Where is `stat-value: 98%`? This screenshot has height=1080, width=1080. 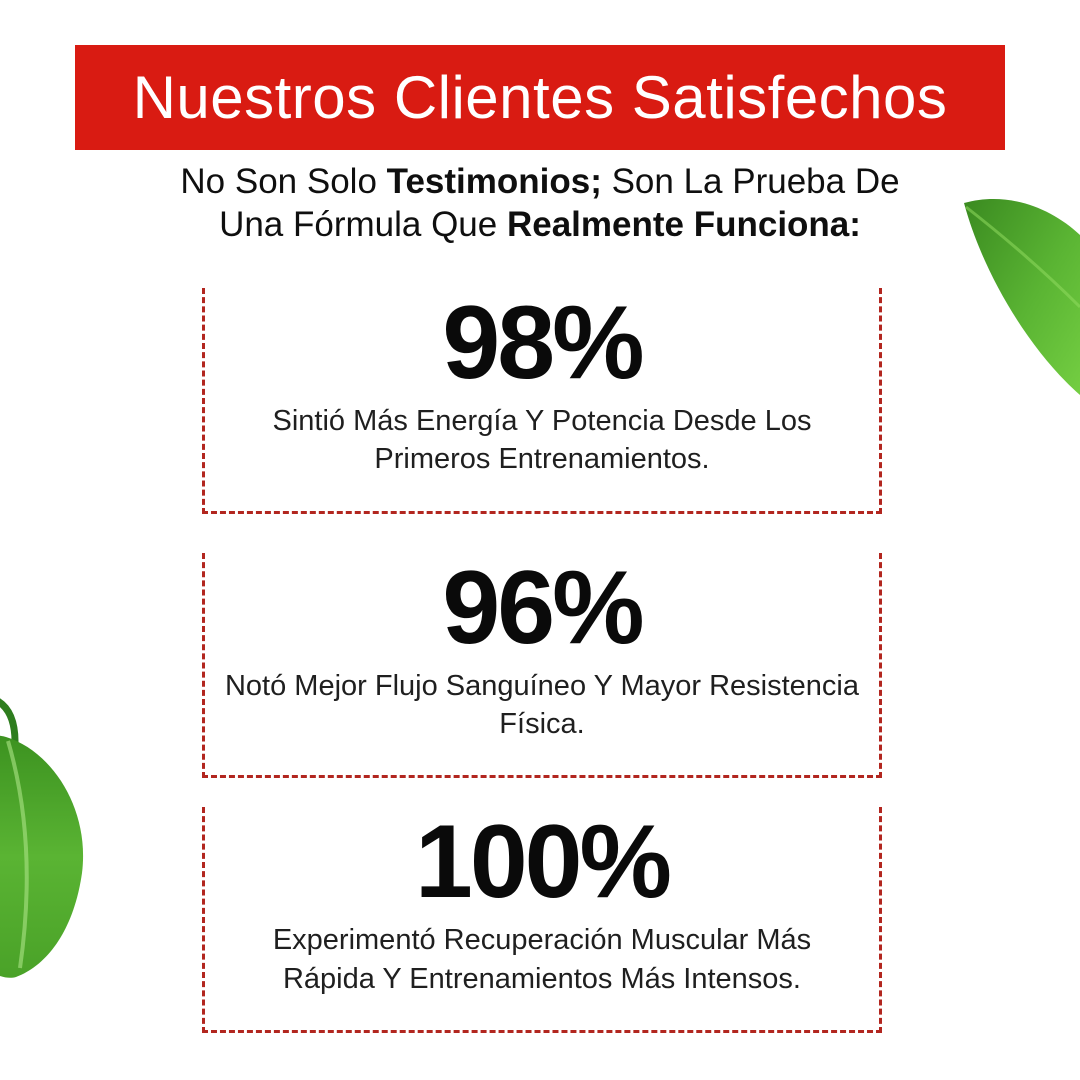
stat-value: 98% is located at coordinates (543, 343).